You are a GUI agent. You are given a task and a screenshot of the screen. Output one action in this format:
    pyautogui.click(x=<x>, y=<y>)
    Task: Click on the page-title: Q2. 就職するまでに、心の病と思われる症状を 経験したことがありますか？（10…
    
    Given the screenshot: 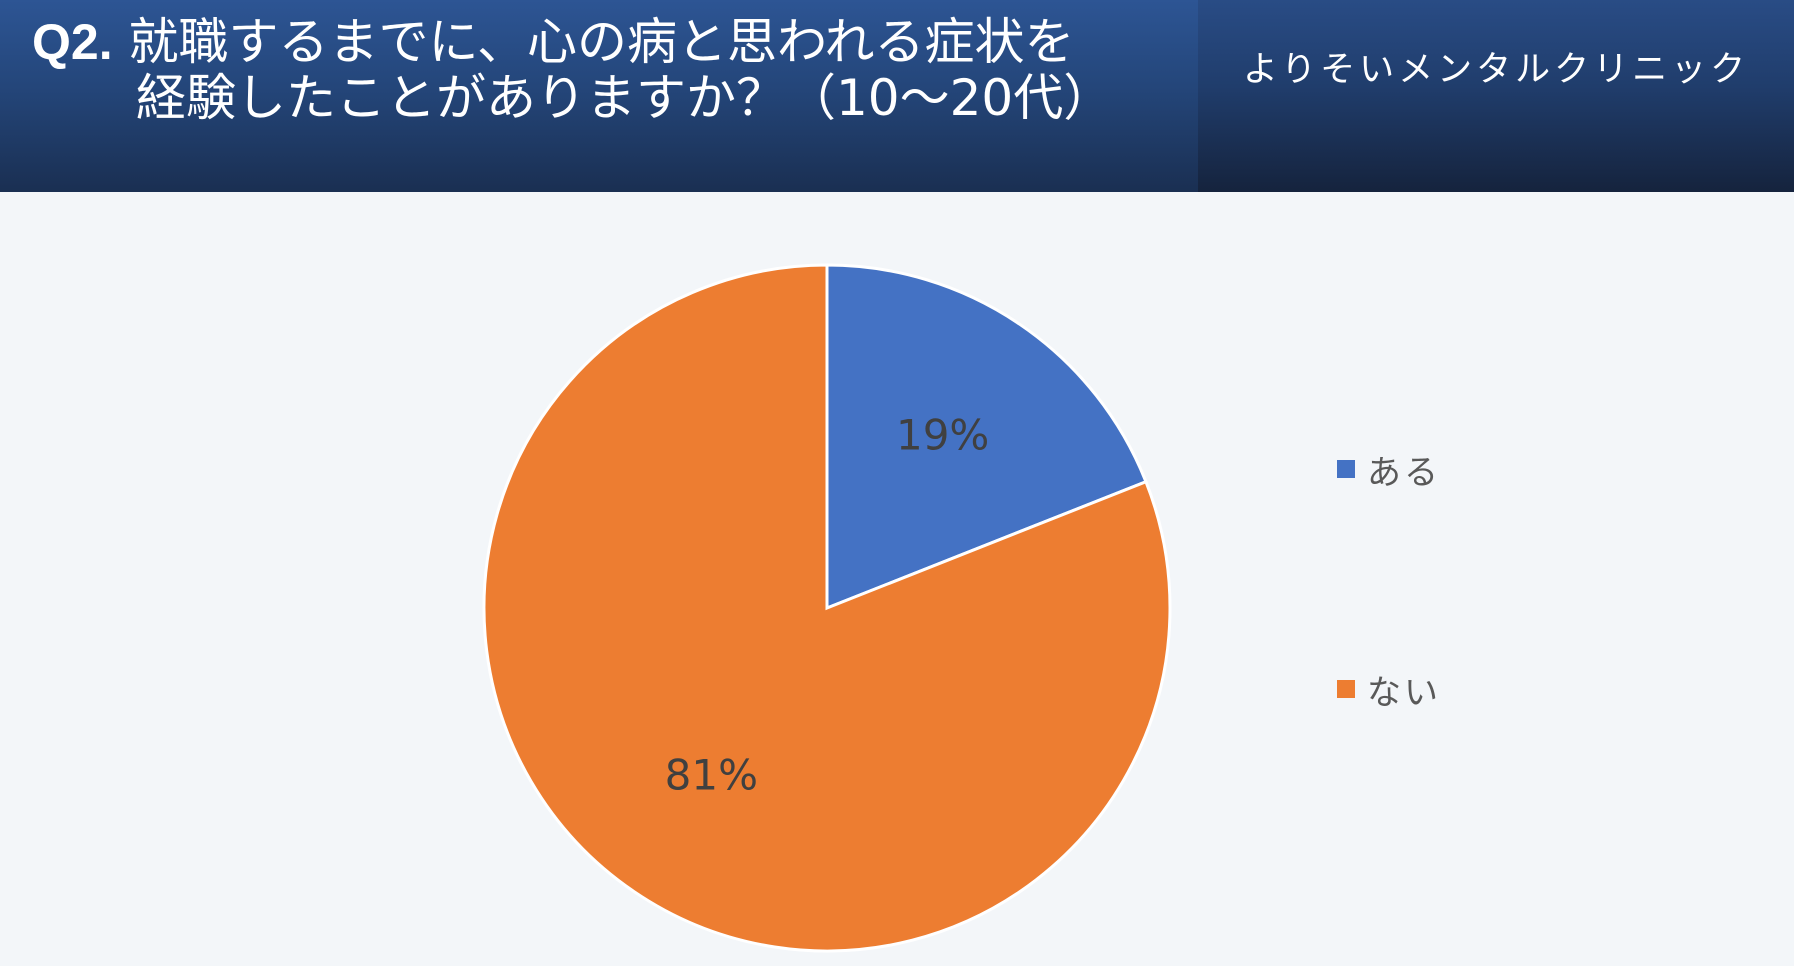 What is the action you would take?
    pyautogui.click(x=607, y=70)
    